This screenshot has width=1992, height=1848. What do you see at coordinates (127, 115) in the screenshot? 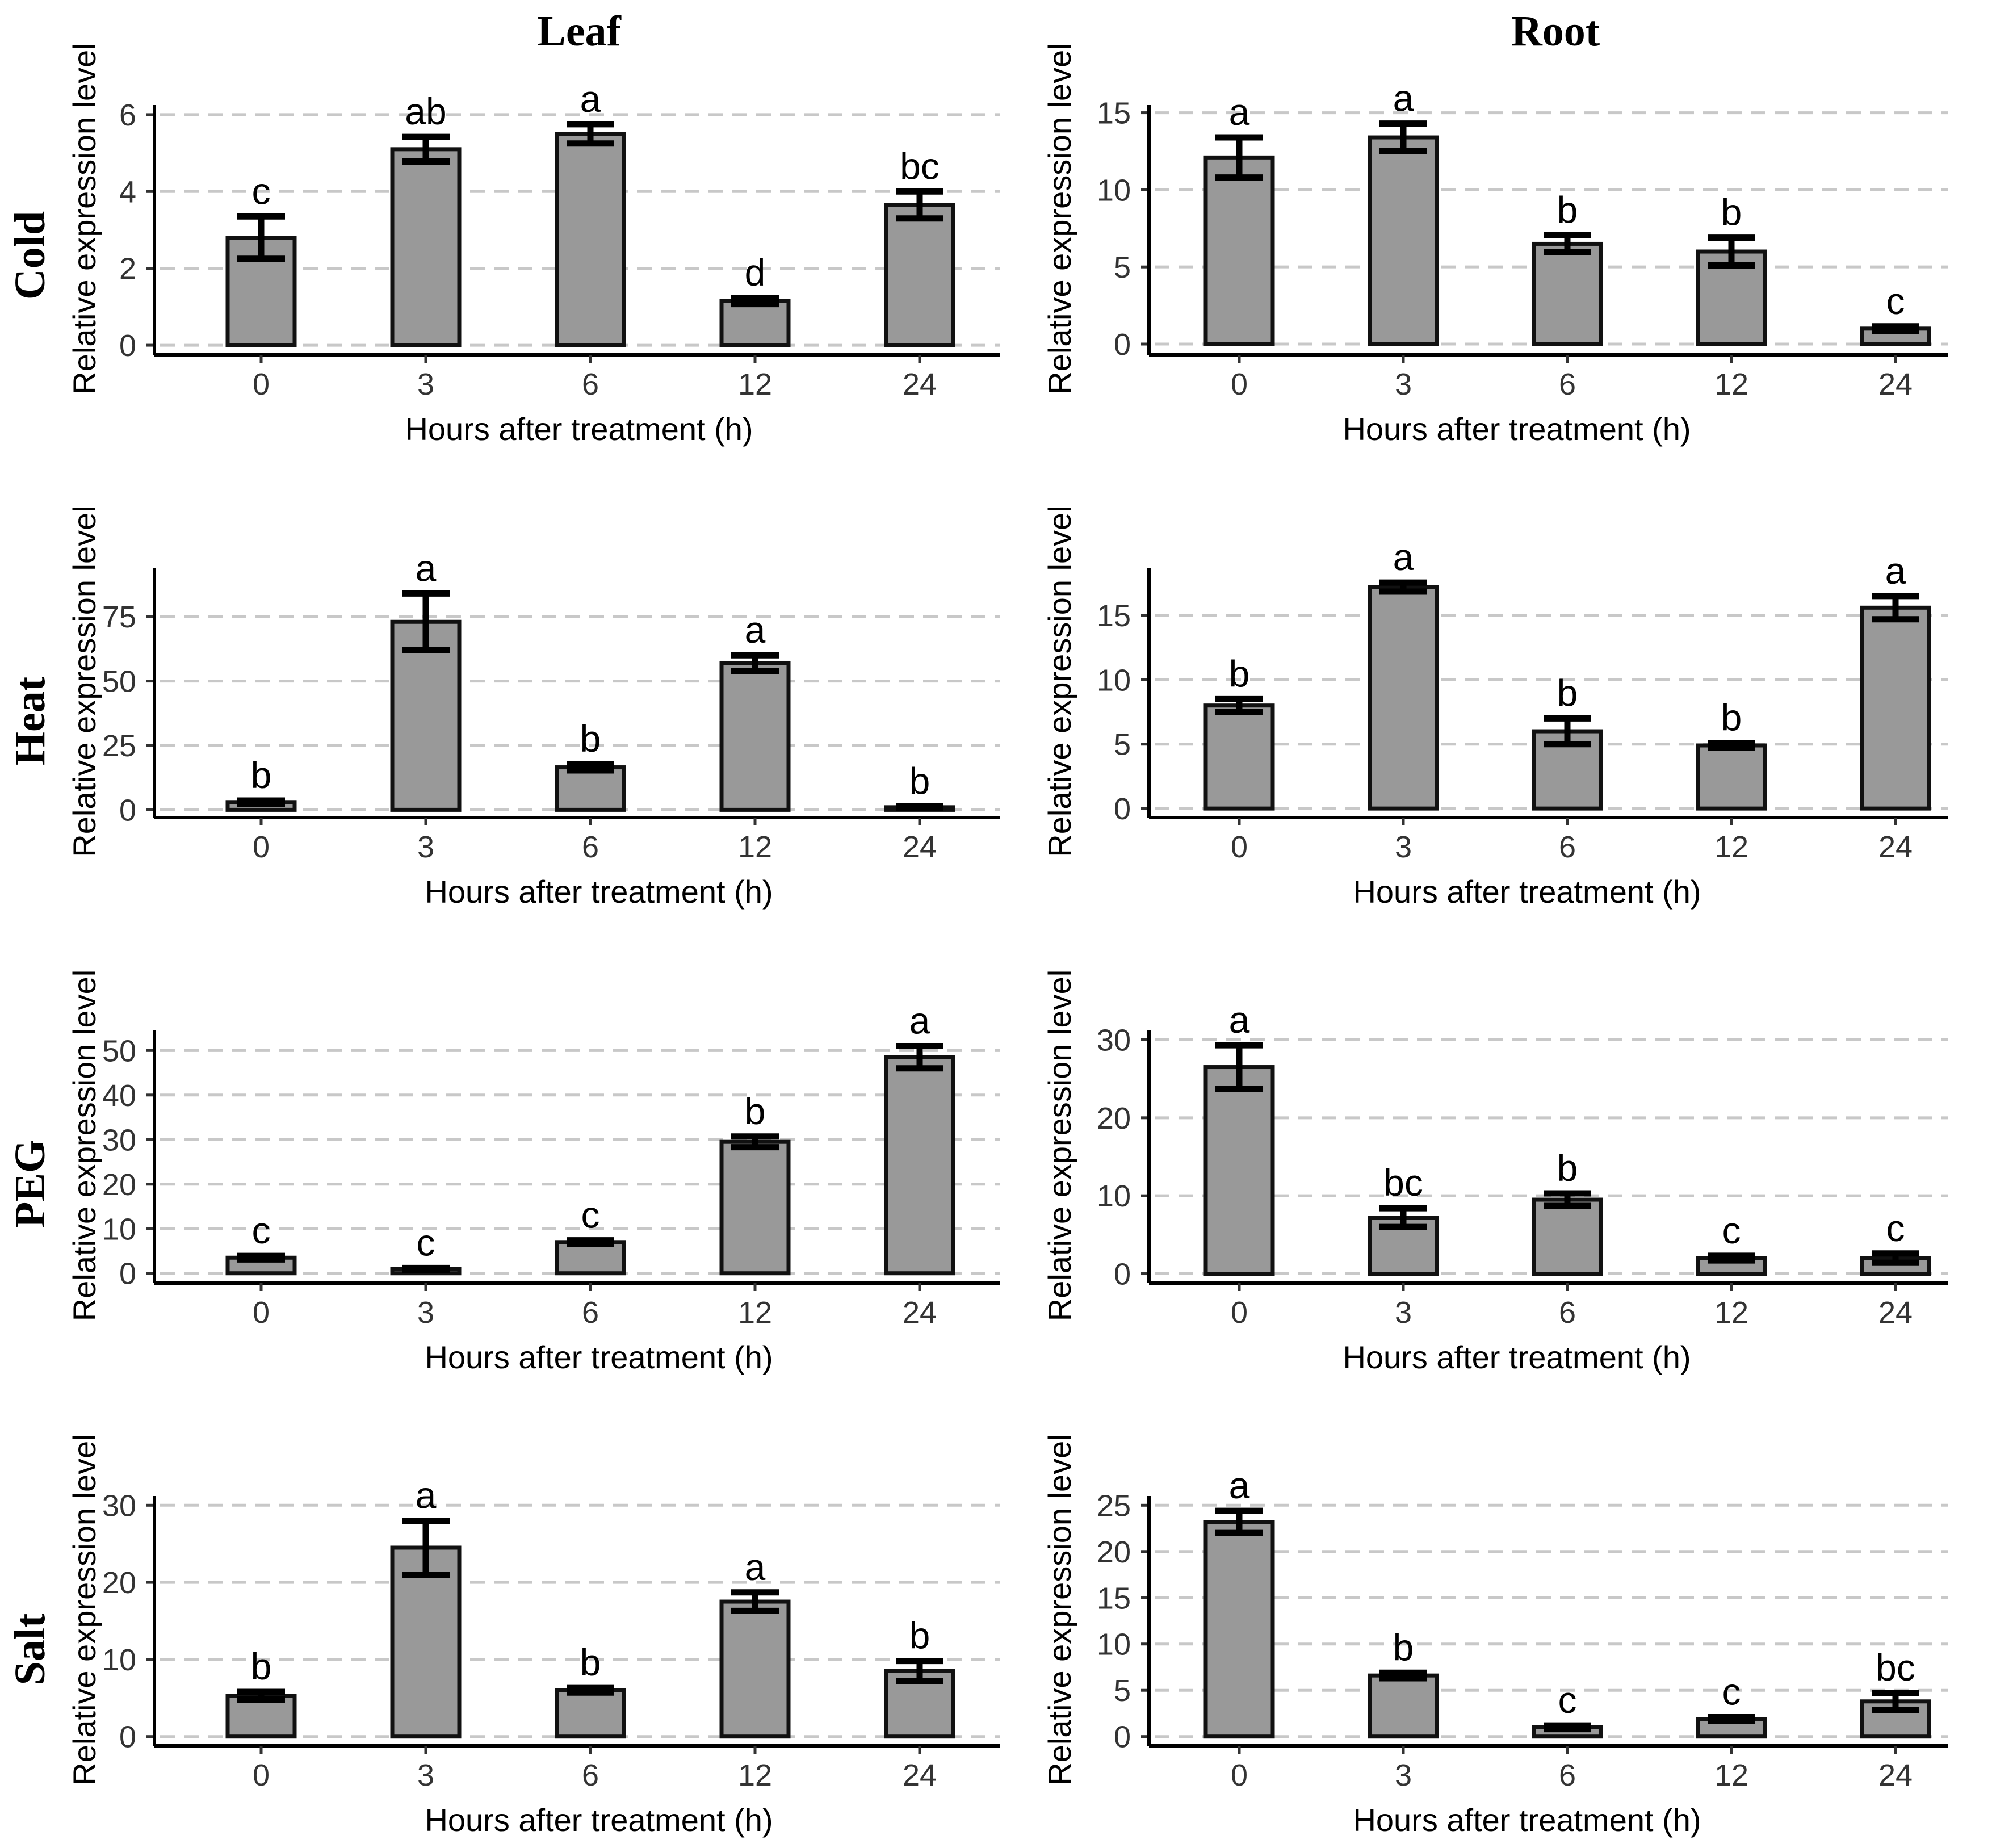
I see `y-tick-label: 6` at bounding box center [127, 115].